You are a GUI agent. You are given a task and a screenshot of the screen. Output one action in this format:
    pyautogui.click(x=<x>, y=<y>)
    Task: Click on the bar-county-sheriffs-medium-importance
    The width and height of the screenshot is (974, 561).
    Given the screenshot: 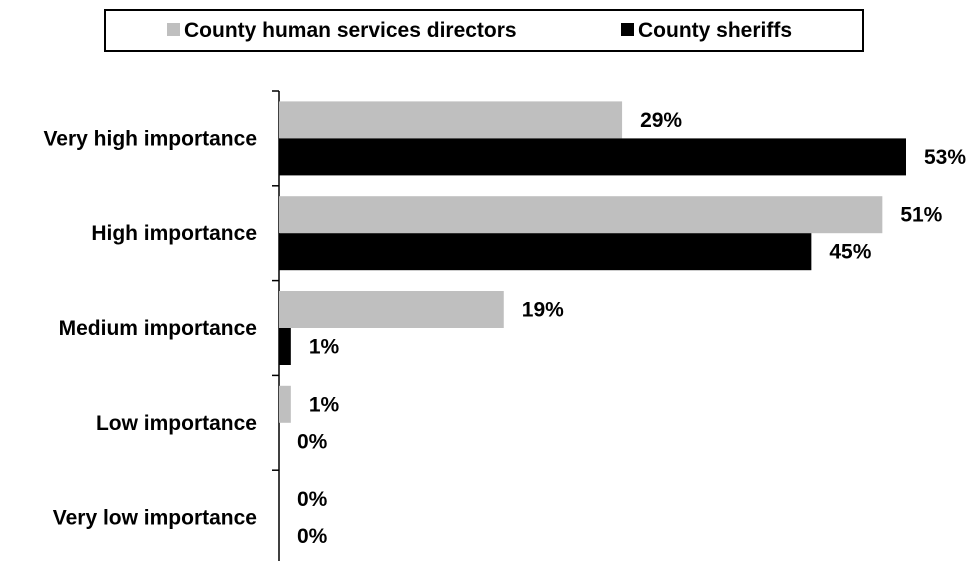 What is the action you would take?
    pyautogui.click(x=285, y=346)
    